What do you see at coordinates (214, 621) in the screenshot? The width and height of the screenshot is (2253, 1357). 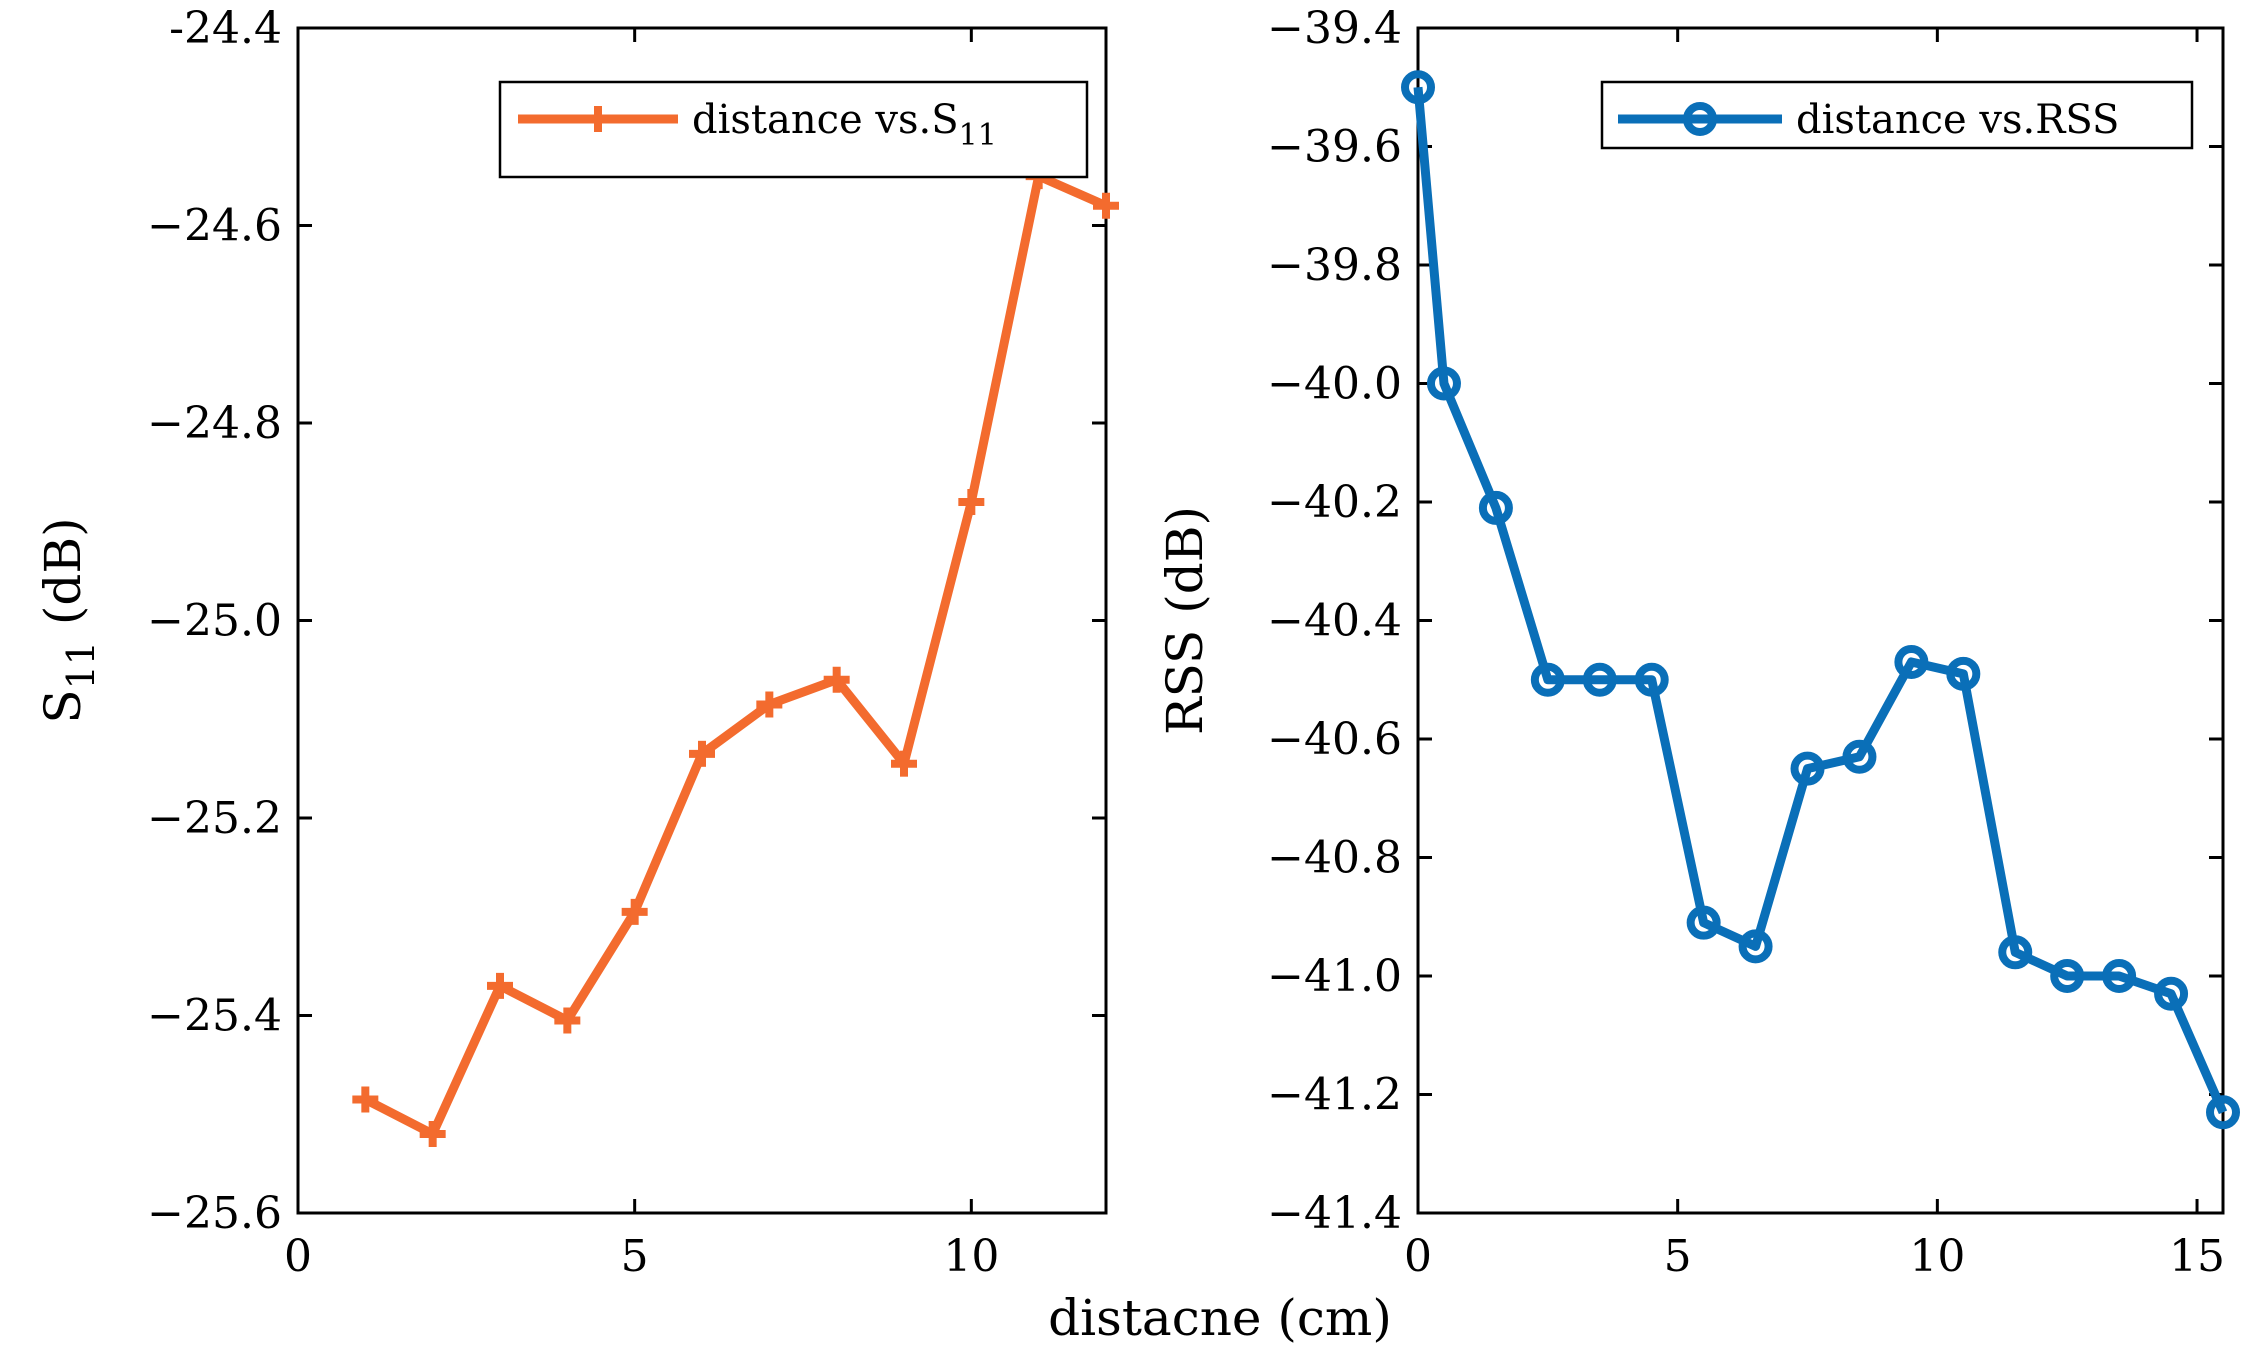 I see `y-tick-label: −25.0` at bounding box center [214, 621].